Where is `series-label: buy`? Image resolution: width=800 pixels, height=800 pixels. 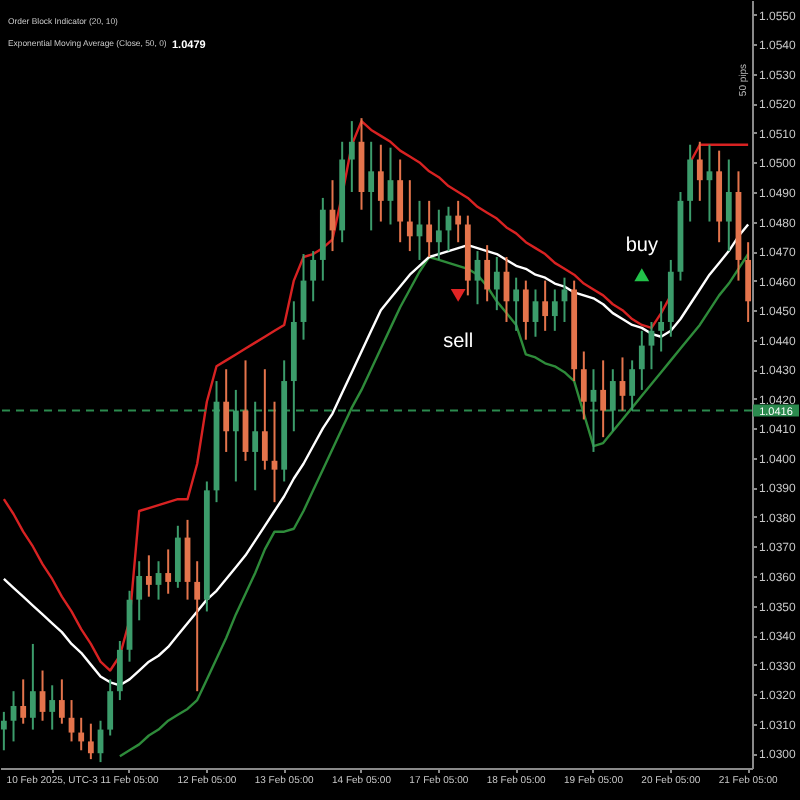
series-label: buy is located at coordinates (641, 245).